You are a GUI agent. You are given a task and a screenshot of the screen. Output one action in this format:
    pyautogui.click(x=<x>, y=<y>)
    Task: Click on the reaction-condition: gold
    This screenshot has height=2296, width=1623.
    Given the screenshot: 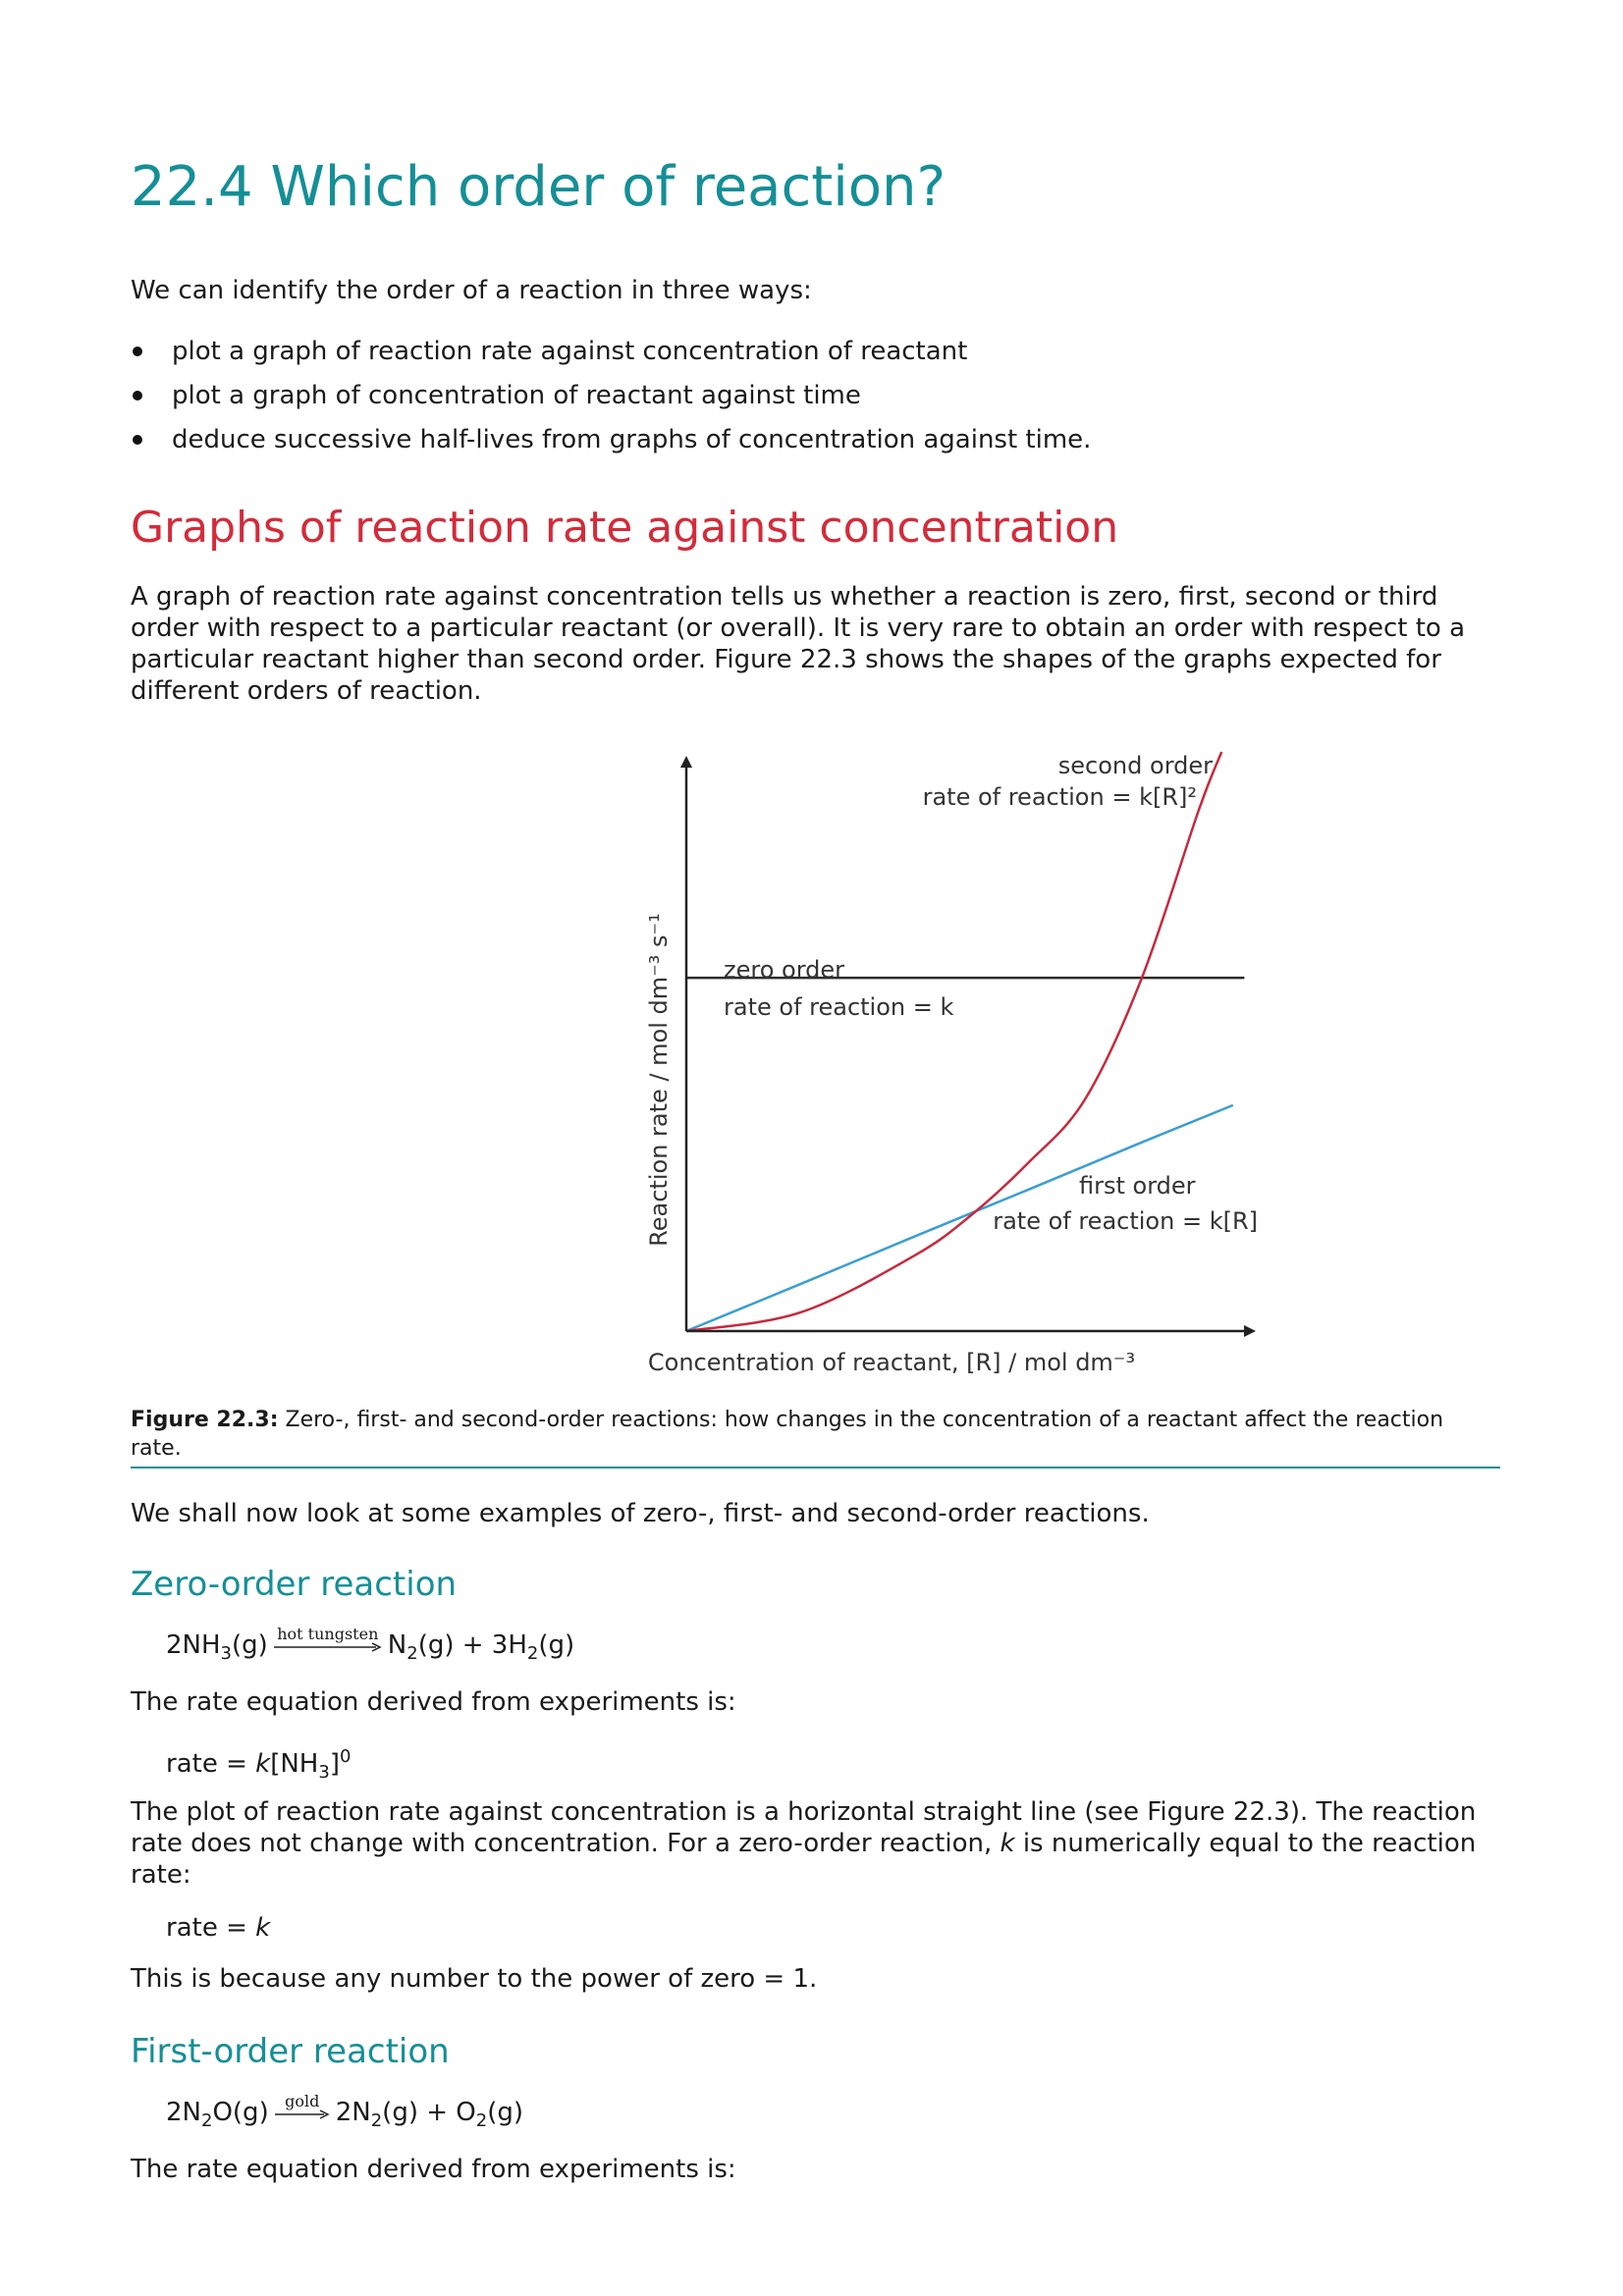 What is the action you would take?
    pyautogui.click(x=302, y=2100)
    